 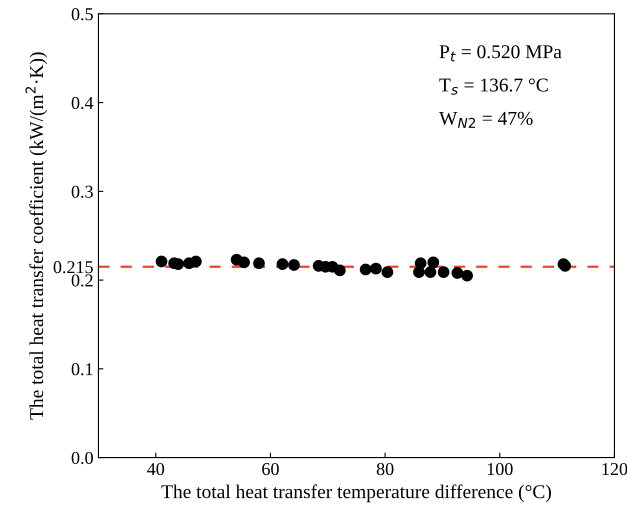 What do you see at coordinates (82, 192) in the screenshot?
I see `y-tick-label: 0.3` at bounding box center [82, 192].